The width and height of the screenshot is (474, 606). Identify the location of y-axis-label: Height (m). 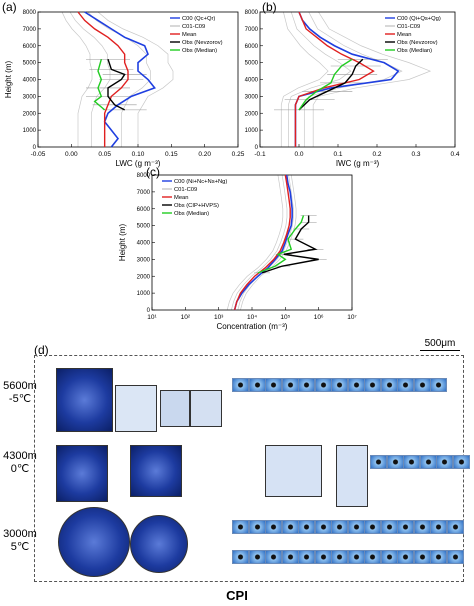
(122, 242).